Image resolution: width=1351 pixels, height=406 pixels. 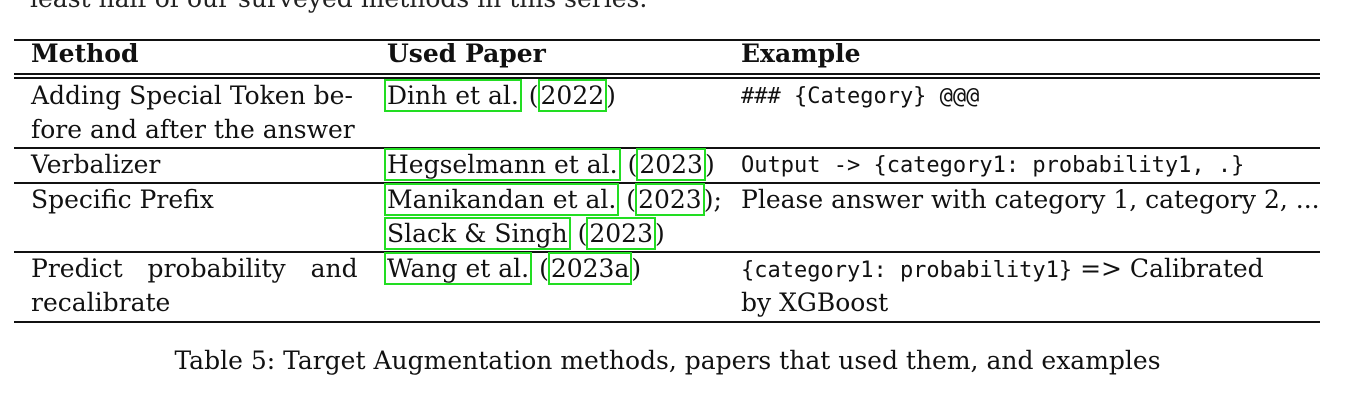 What do you see at coordinates (466, 53) in the screenshot?
I see `header-used-paper: Used Paper` at bounding box center [466, 53].